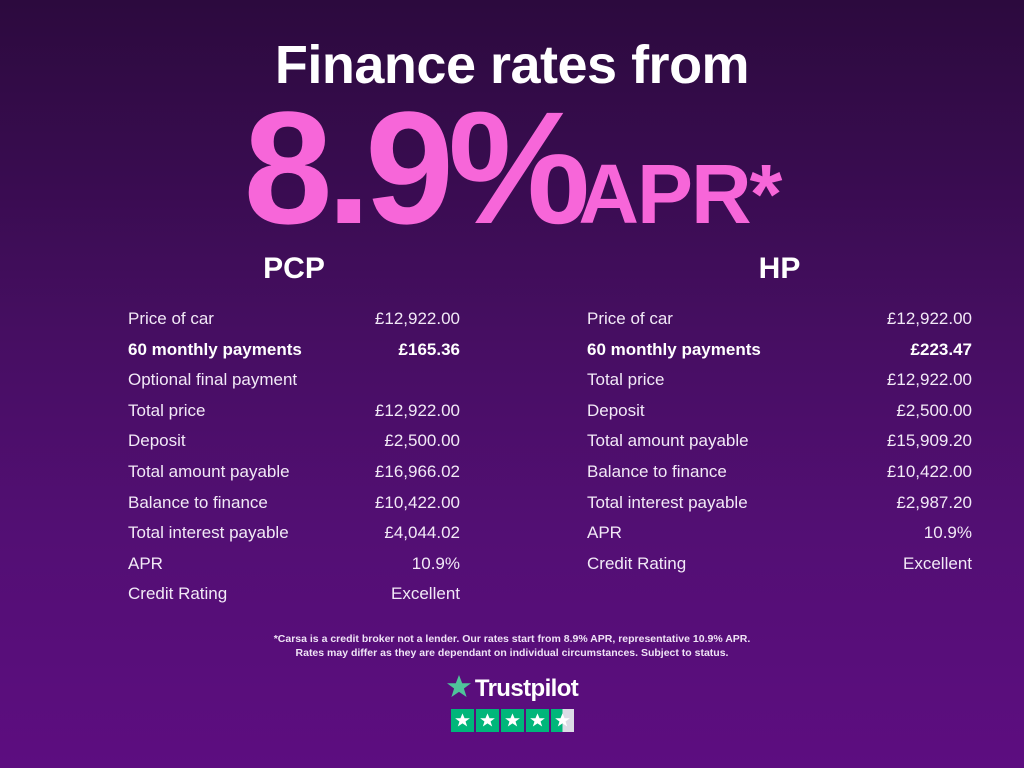 The height and width of the screenshot is (768, 1024). I want to click on trustpilot-brand: Trustpilot, so click(512, 689).